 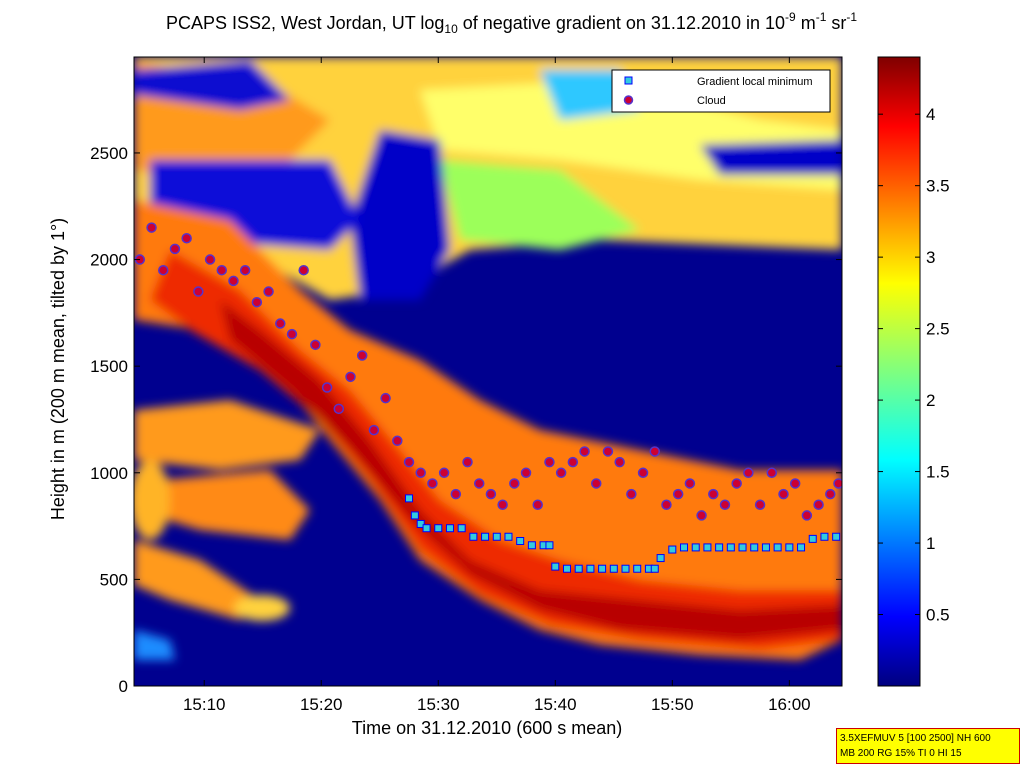 What do you see at coordinates (438, 704) in the screenshot?
I see `x-tick-label: 15:30` at bounding box center [438, 704].